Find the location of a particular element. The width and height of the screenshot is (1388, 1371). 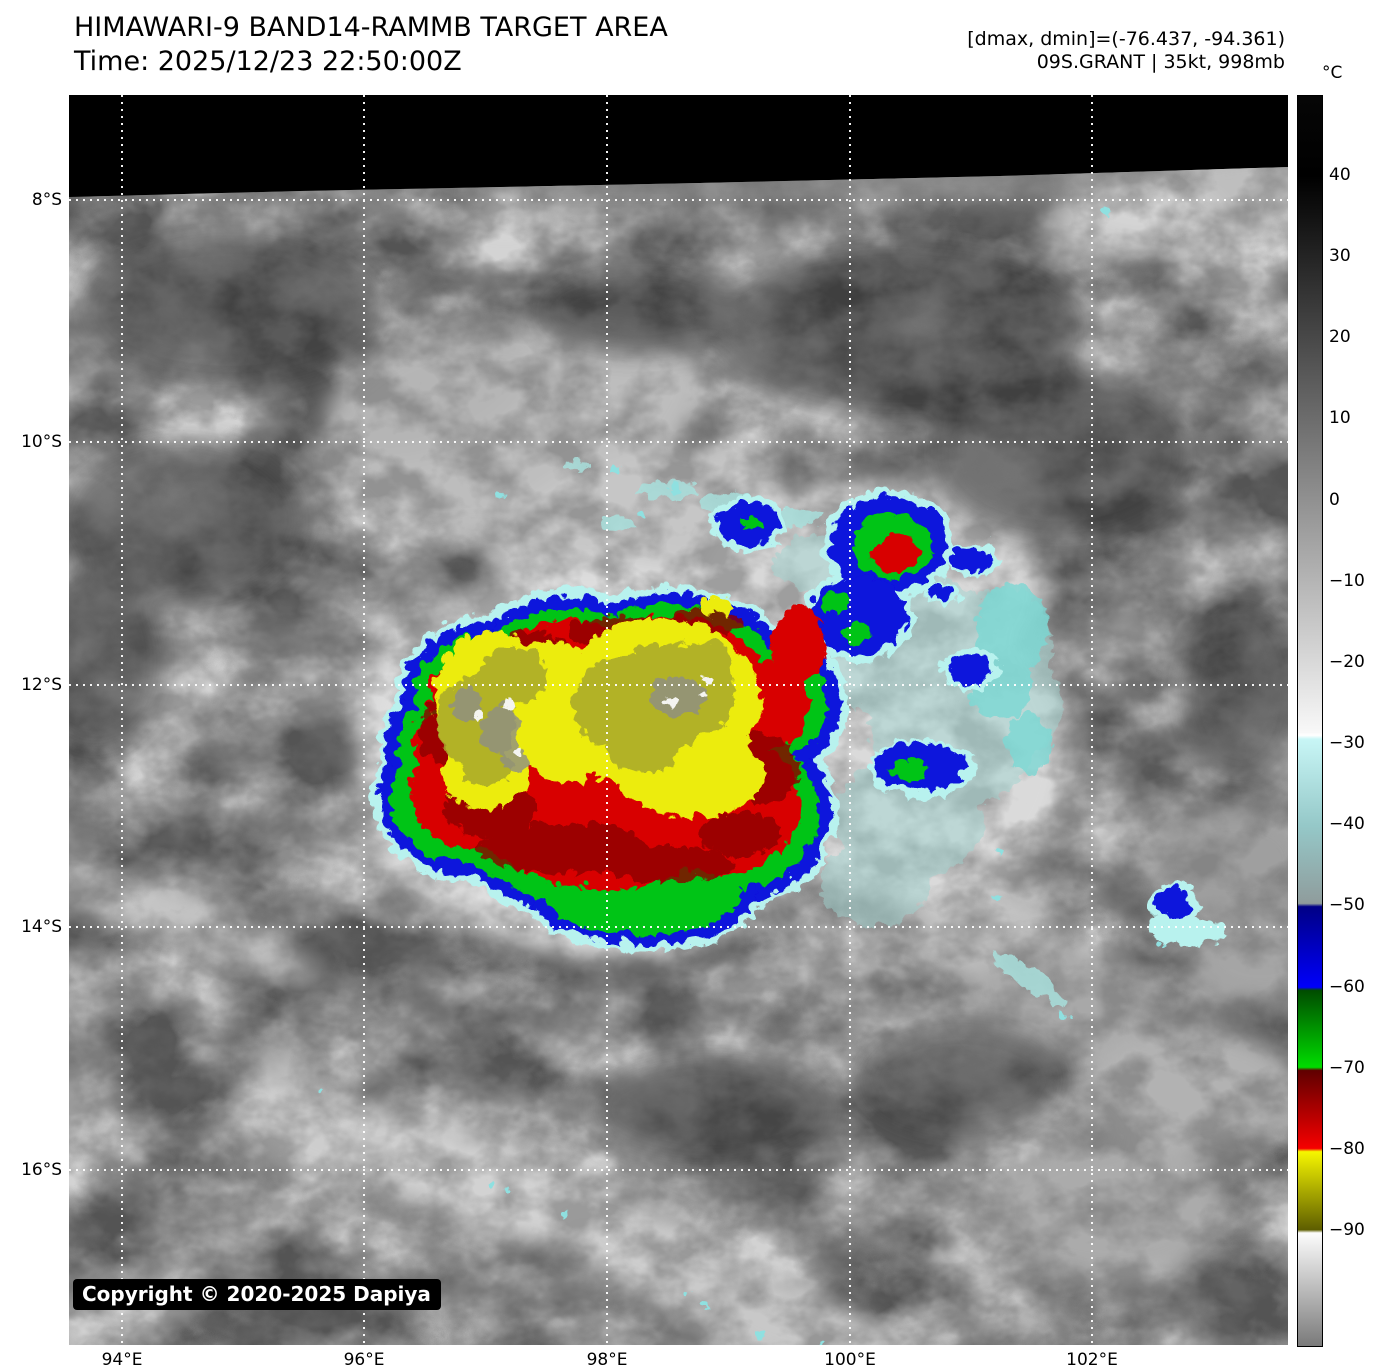

cbar-tick-30: 30 is located at coordinates (1340, 256).